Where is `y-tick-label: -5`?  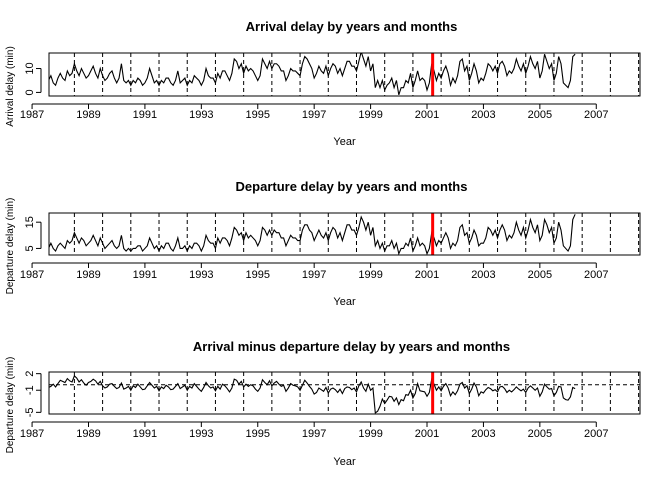 y-tick-label: -5 is located at coordinates (30, 412).